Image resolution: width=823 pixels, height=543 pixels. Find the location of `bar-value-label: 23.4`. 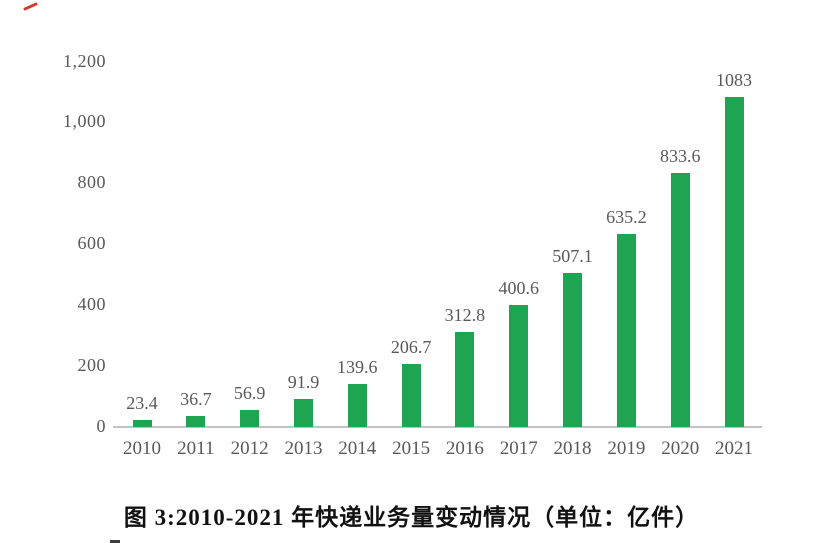

bar-value-label: 23.4 is located at coordinates (142, 403).